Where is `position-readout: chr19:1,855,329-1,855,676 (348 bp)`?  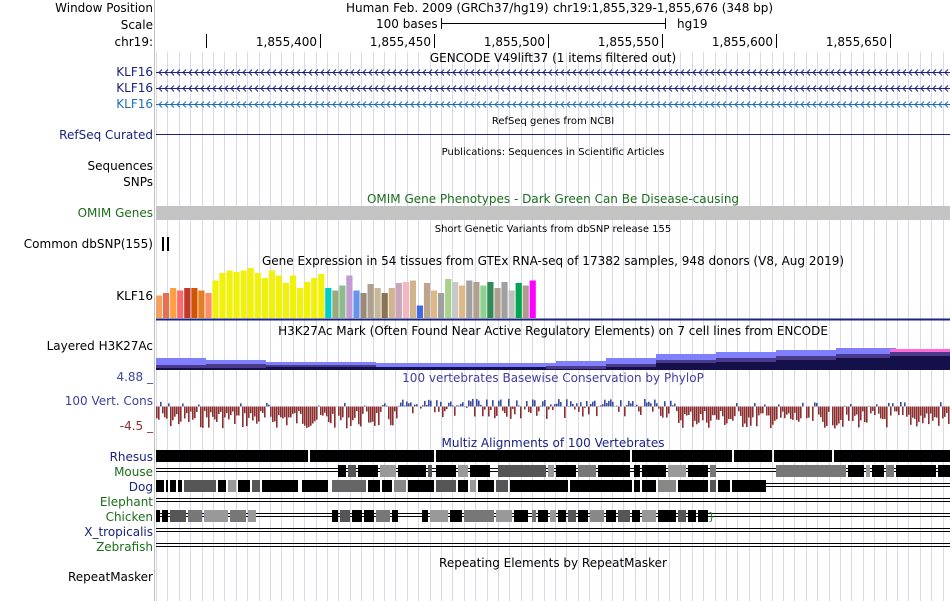 position-readout: chr19:1,855,329-1,855,676 (348 bp) is located at coordinates (663, 8).